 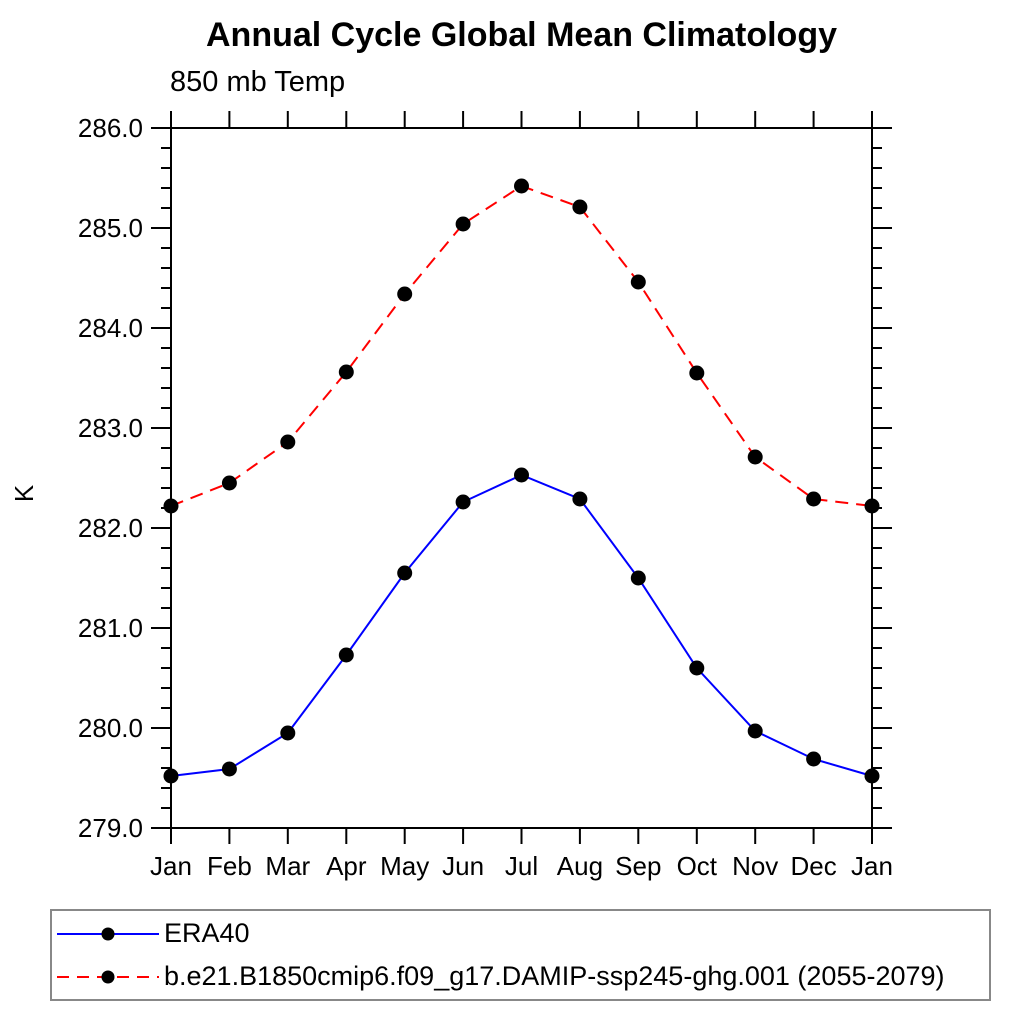 What do you see at coordinates (108, 976) in the screenshot?
I see `ghg-run-line-sample-icon` at bounding box center [108, 976].